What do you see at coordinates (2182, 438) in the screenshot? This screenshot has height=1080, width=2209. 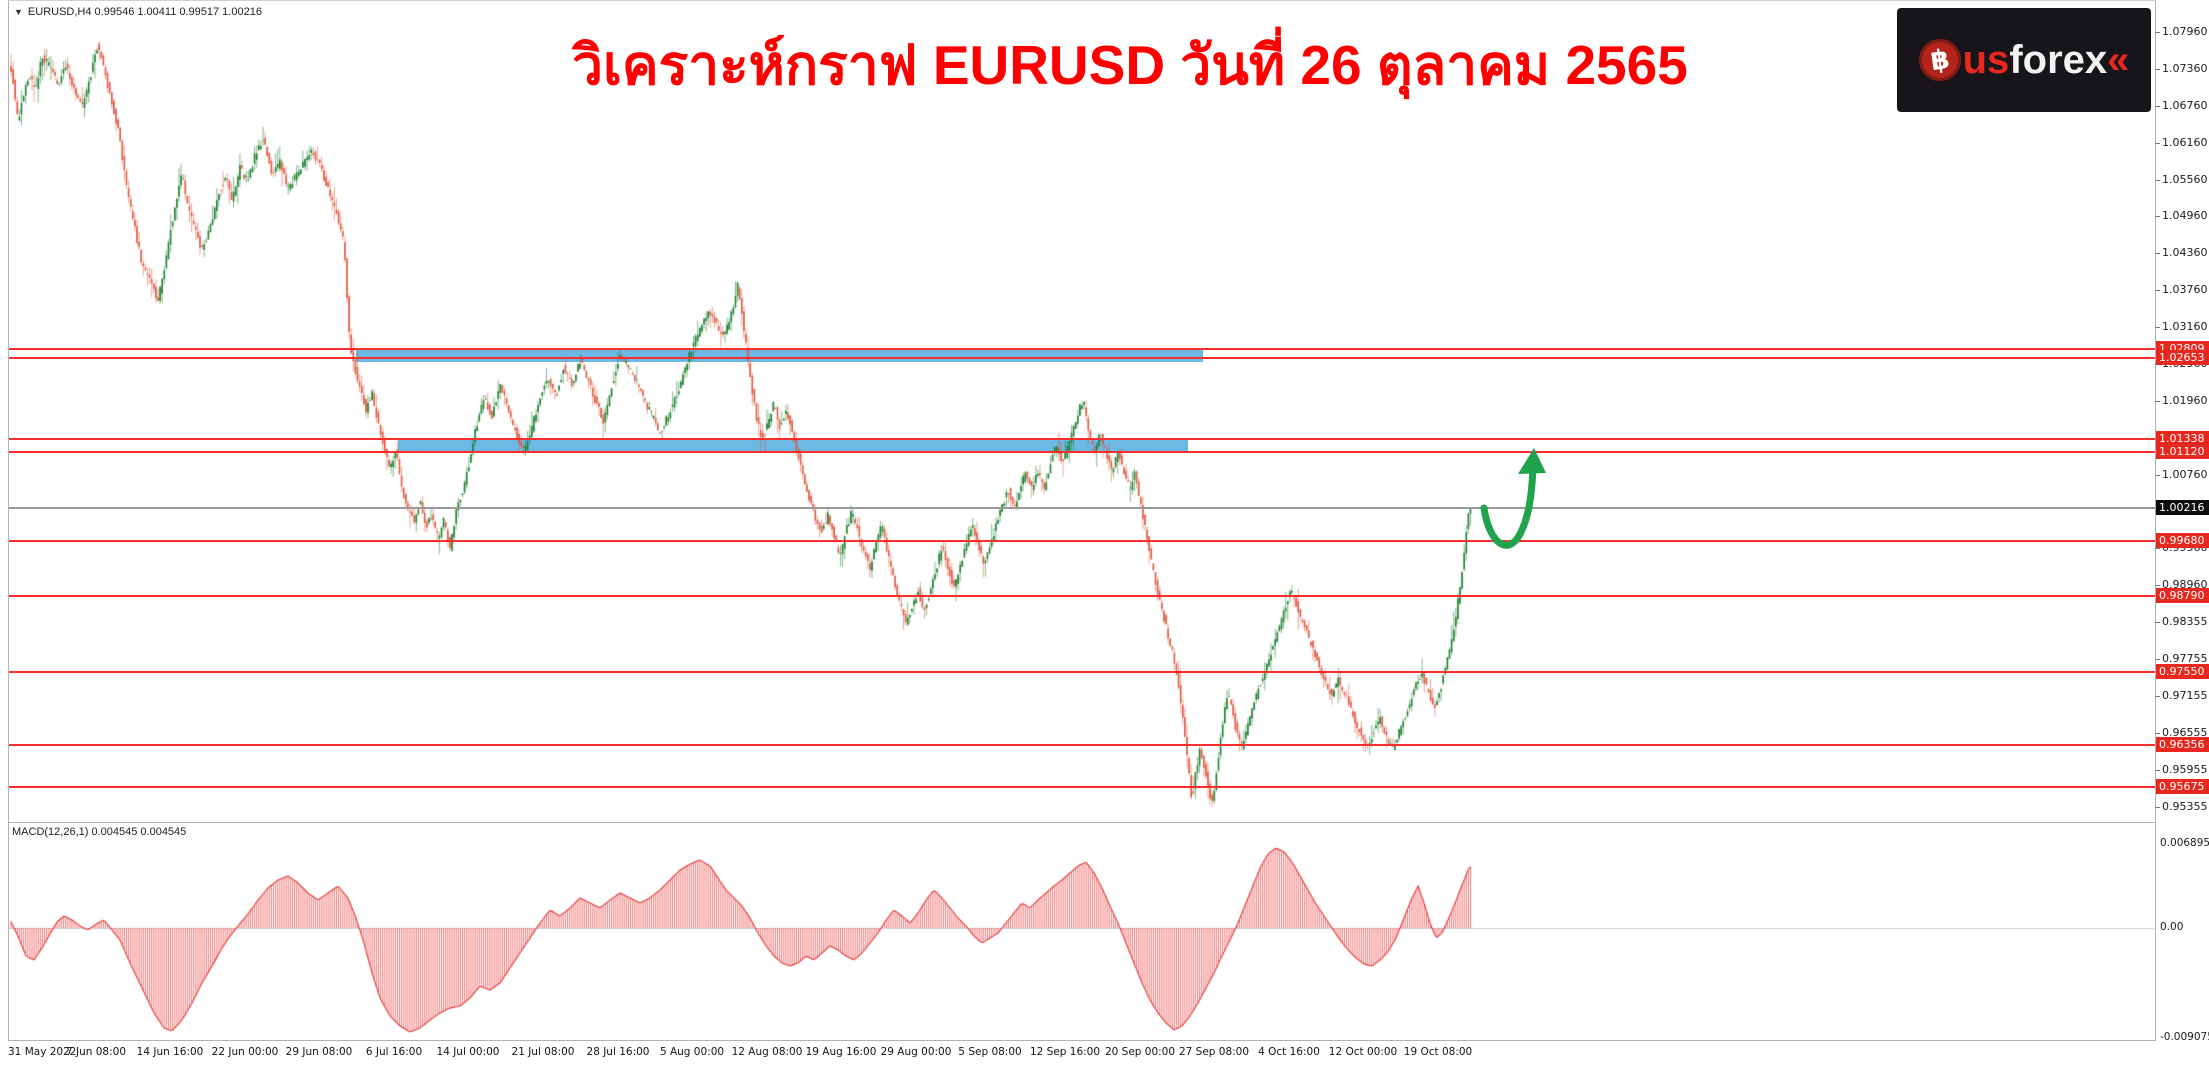 I see `level-price-label: 1.01338` at bounding box center [2182, 438].